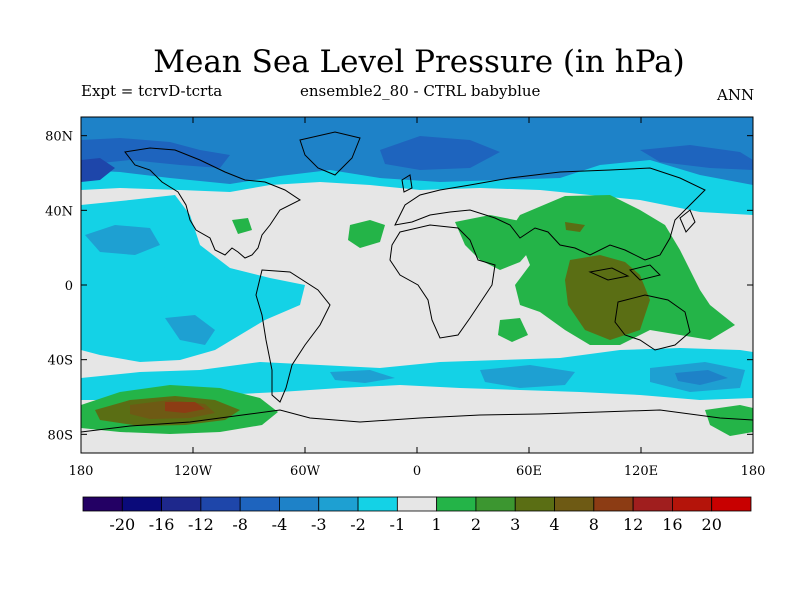  I want to click on y-tick-label: 0, so click(69, 286).